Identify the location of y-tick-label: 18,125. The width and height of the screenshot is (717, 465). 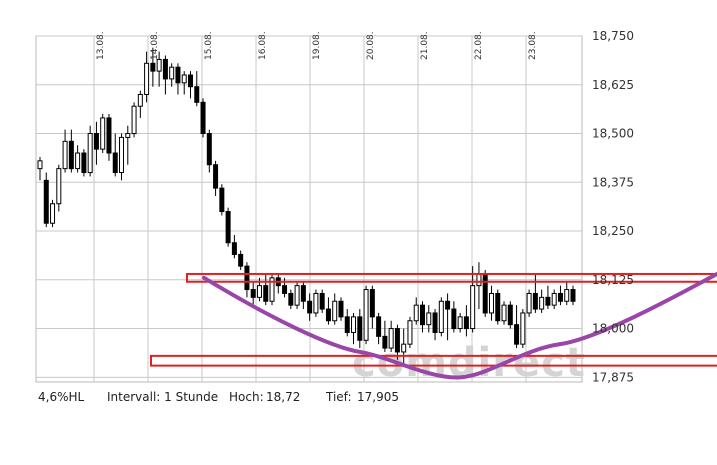
(613, 280).